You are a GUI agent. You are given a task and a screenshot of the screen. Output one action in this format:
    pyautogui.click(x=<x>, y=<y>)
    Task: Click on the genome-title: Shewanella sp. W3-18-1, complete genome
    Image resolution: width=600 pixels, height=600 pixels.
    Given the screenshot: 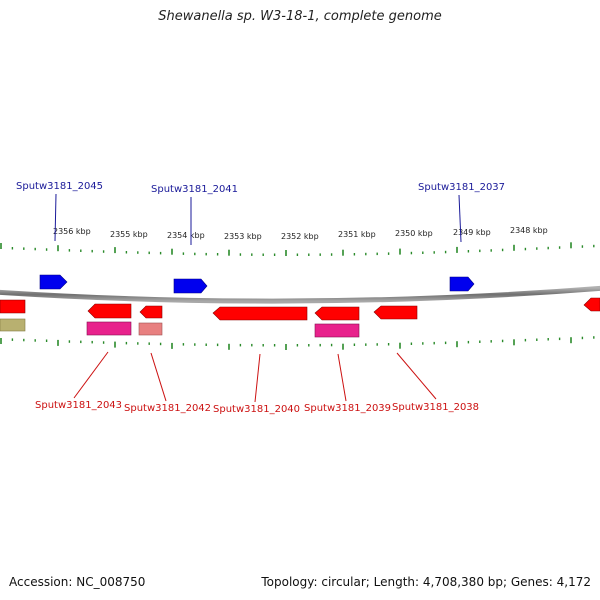 What is the action you would take?
    pyautogui.click(x=300, y=16)
    